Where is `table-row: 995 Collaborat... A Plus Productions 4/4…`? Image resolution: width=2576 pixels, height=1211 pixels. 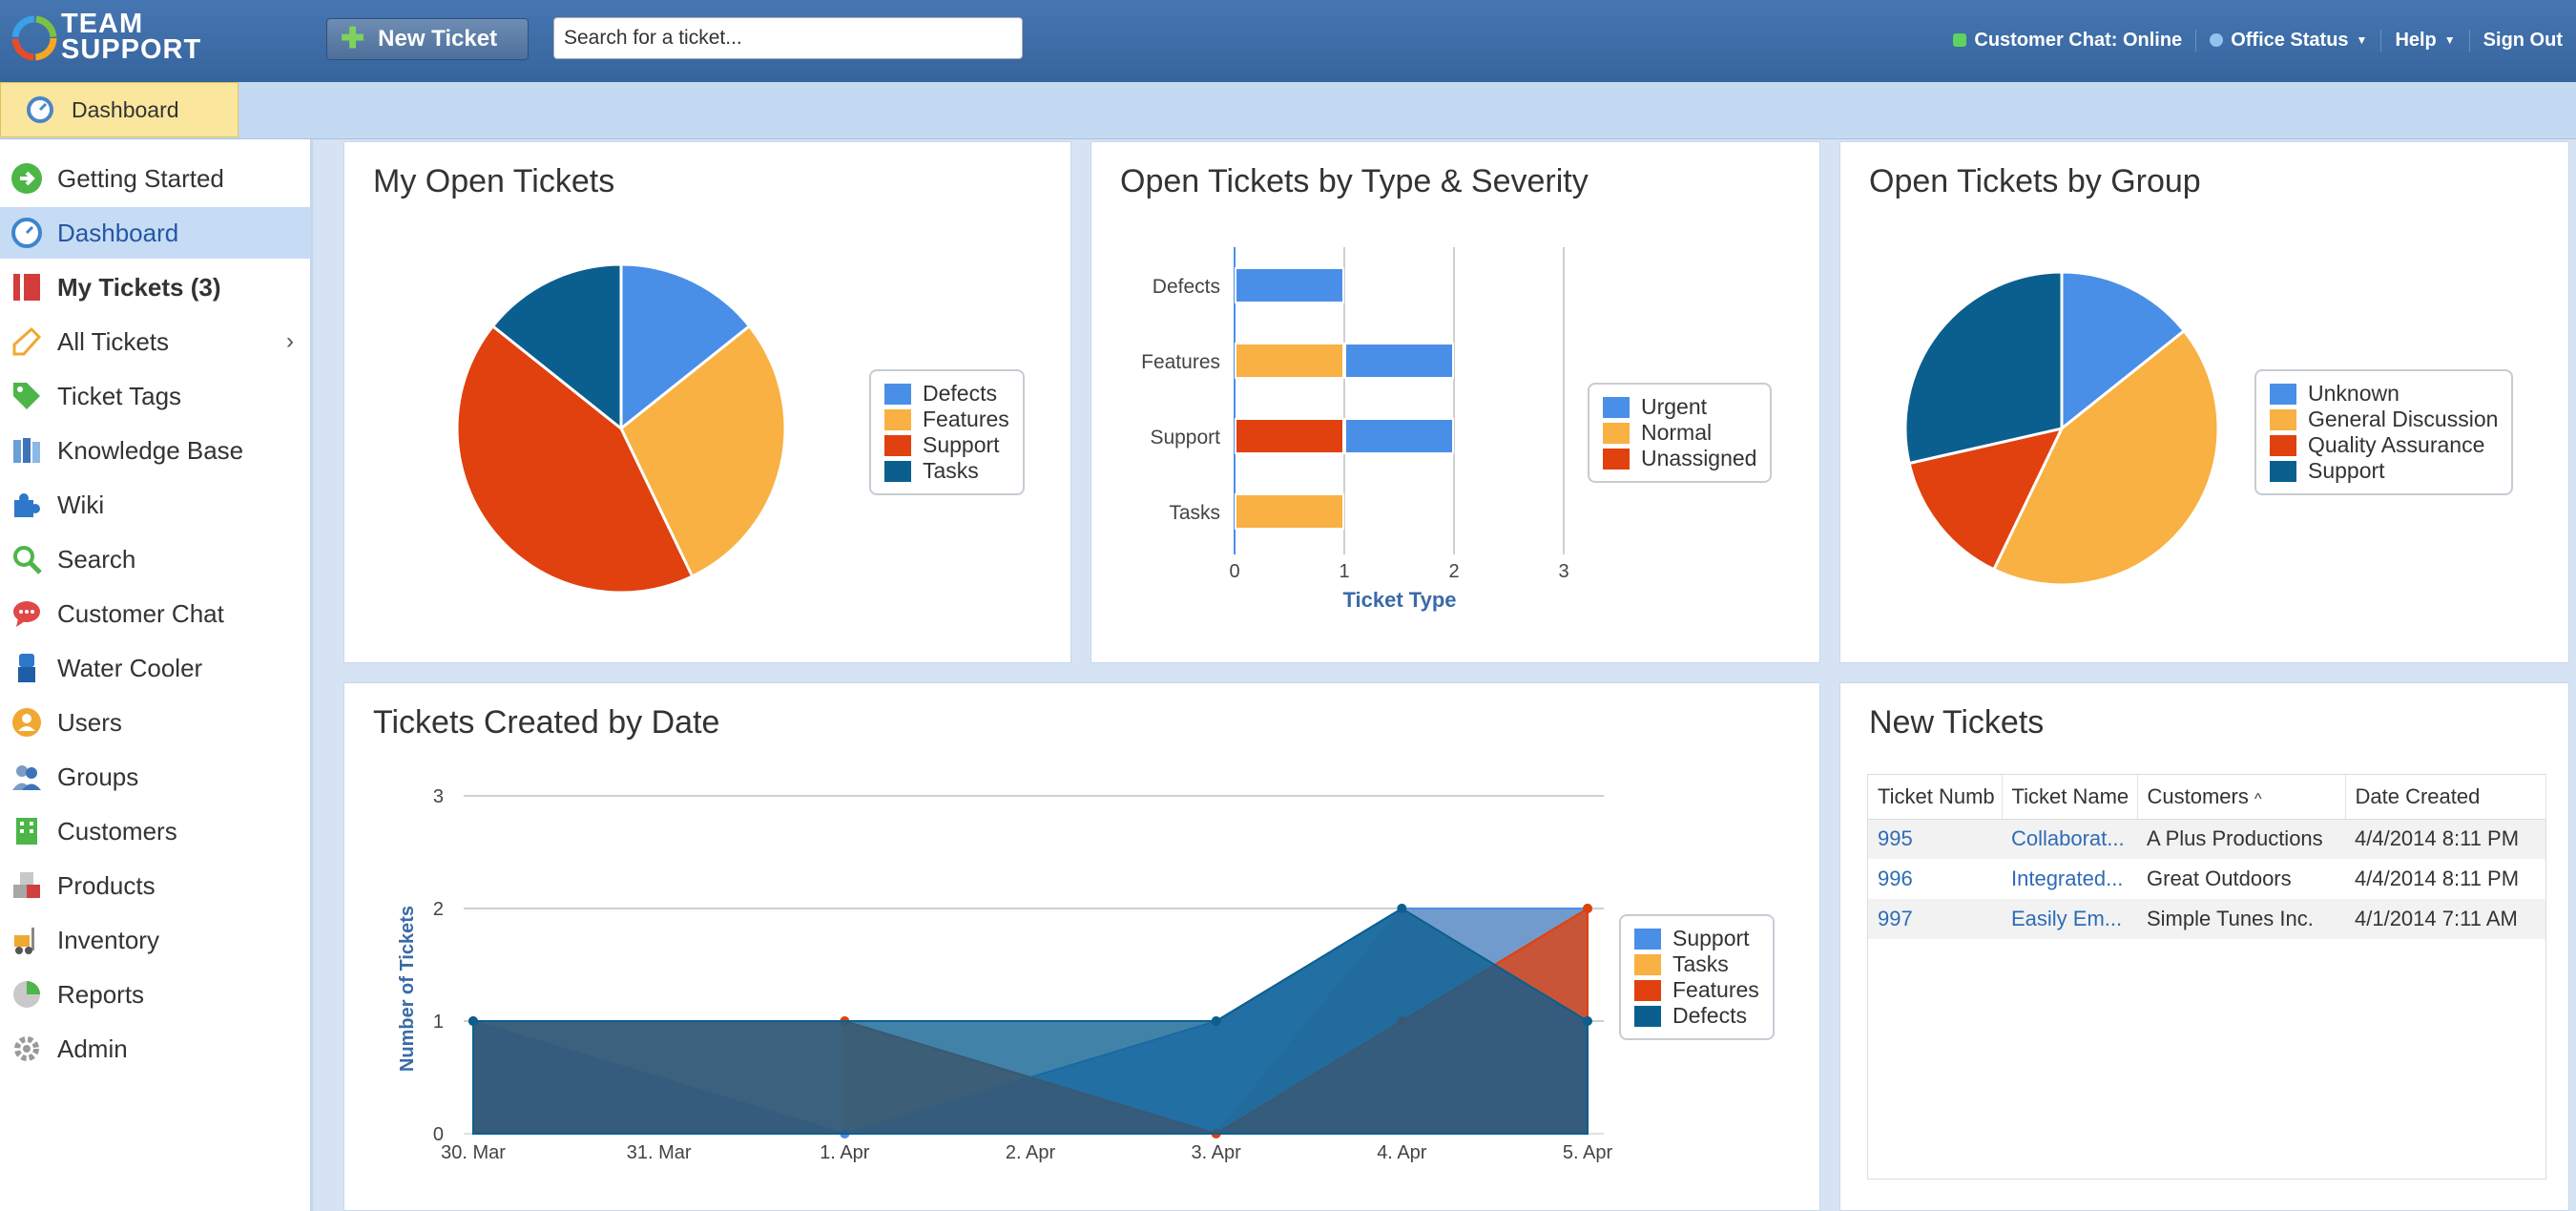
table-row: 995 Collaborat... A Plus Productions 4/4… is located at coordinates (2206, 839).